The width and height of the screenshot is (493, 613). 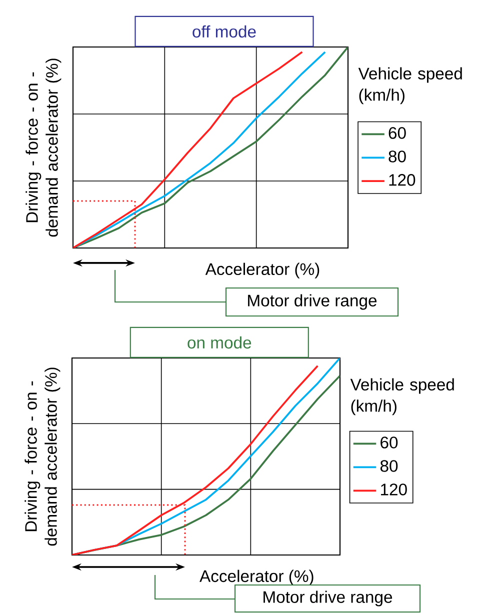 I want to click on chart-title: on mode, so click(x=220, y=342).